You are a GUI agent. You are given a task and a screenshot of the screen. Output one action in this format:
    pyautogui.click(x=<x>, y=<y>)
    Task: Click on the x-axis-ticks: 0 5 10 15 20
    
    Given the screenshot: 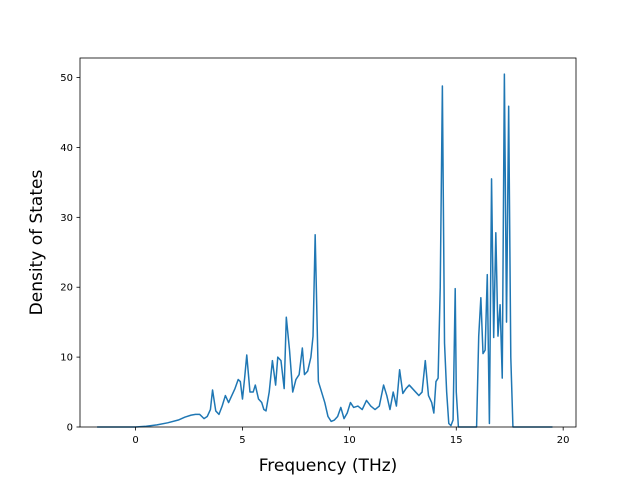 What is the action you would take?
    pyautogui.click(x=351, y=436)
    